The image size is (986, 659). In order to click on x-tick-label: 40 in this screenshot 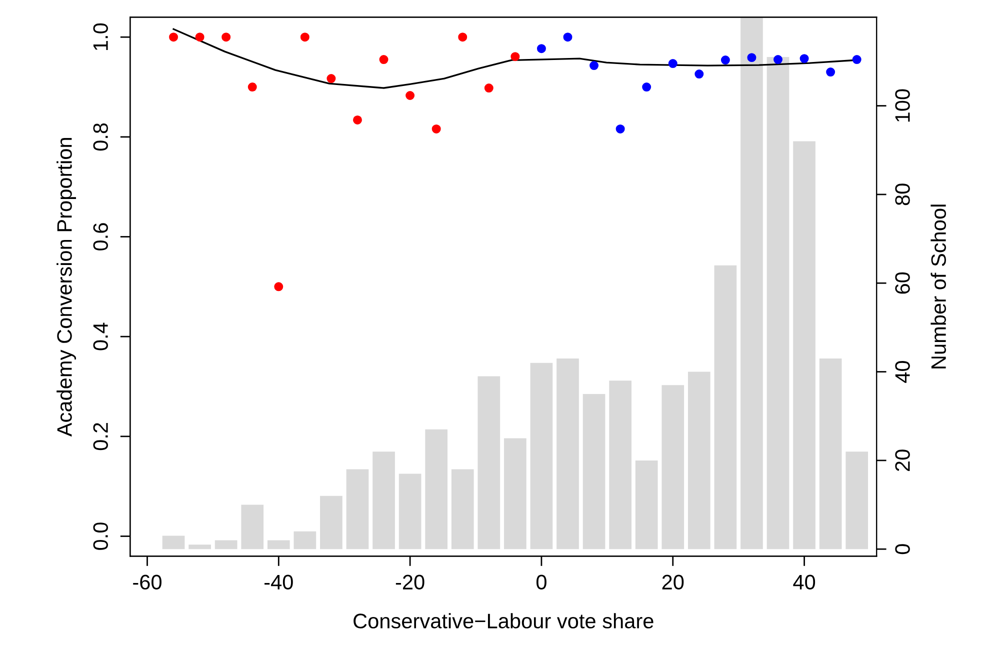, I will do `click(804, 582)`.